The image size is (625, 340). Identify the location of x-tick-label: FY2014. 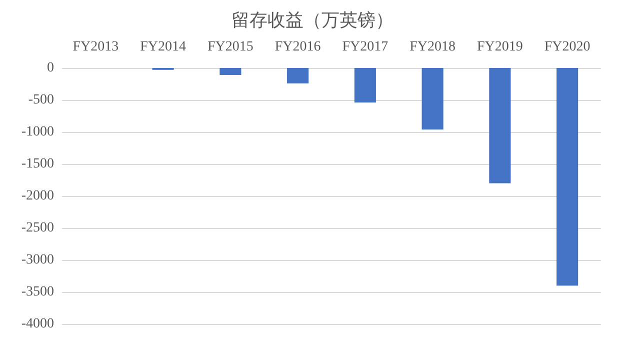
(163, 47).